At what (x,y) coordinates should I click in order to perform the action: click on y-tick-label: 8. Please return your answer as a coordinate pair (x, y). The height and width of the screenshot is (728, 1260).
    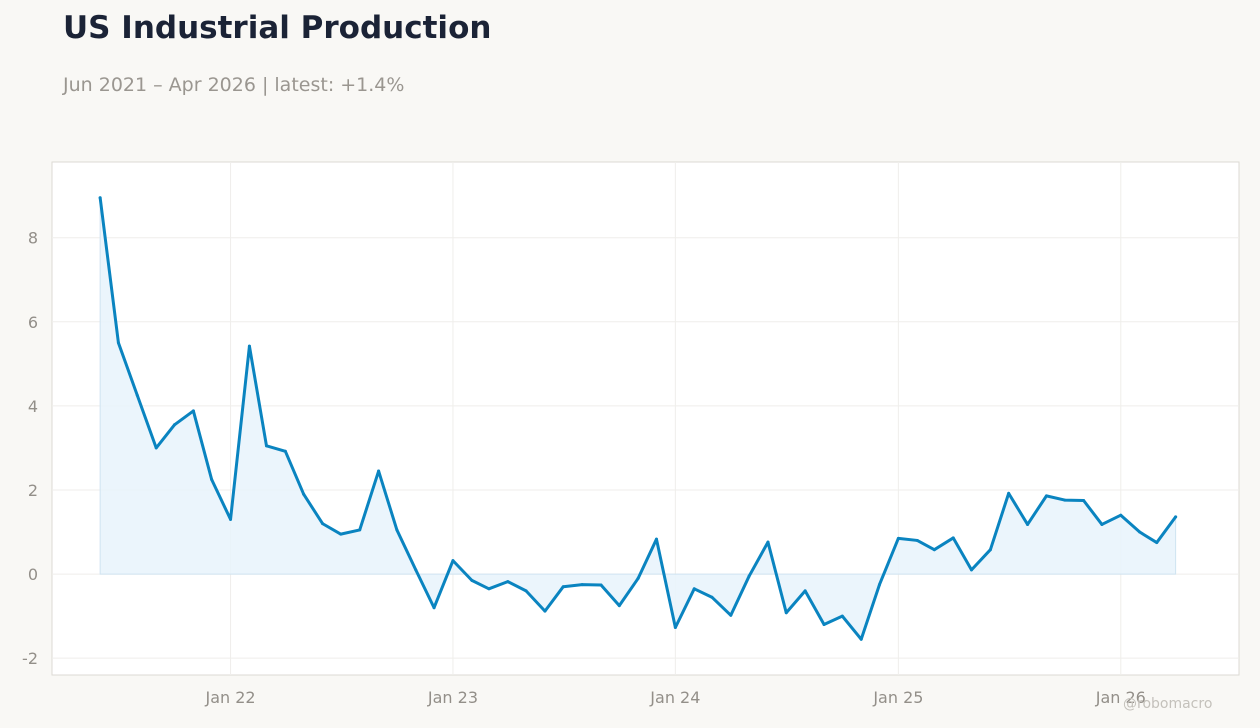
    Looking at the image, I should click on (33, 238).